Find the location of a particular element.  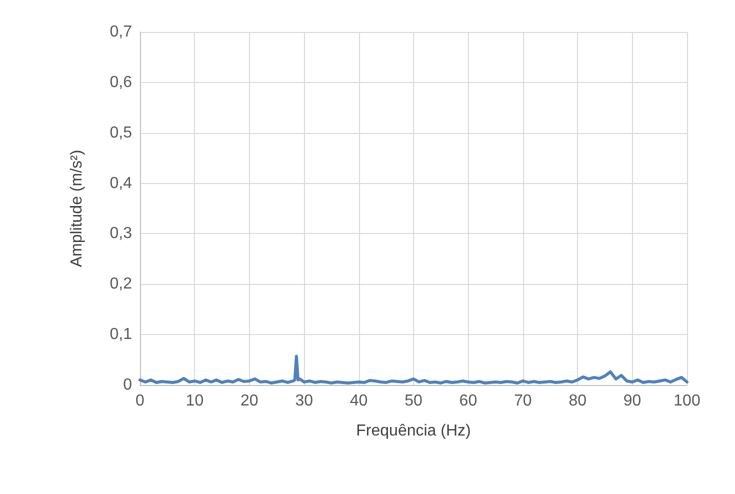

x-tick-label: 40 is located at coordinates (359, 401).